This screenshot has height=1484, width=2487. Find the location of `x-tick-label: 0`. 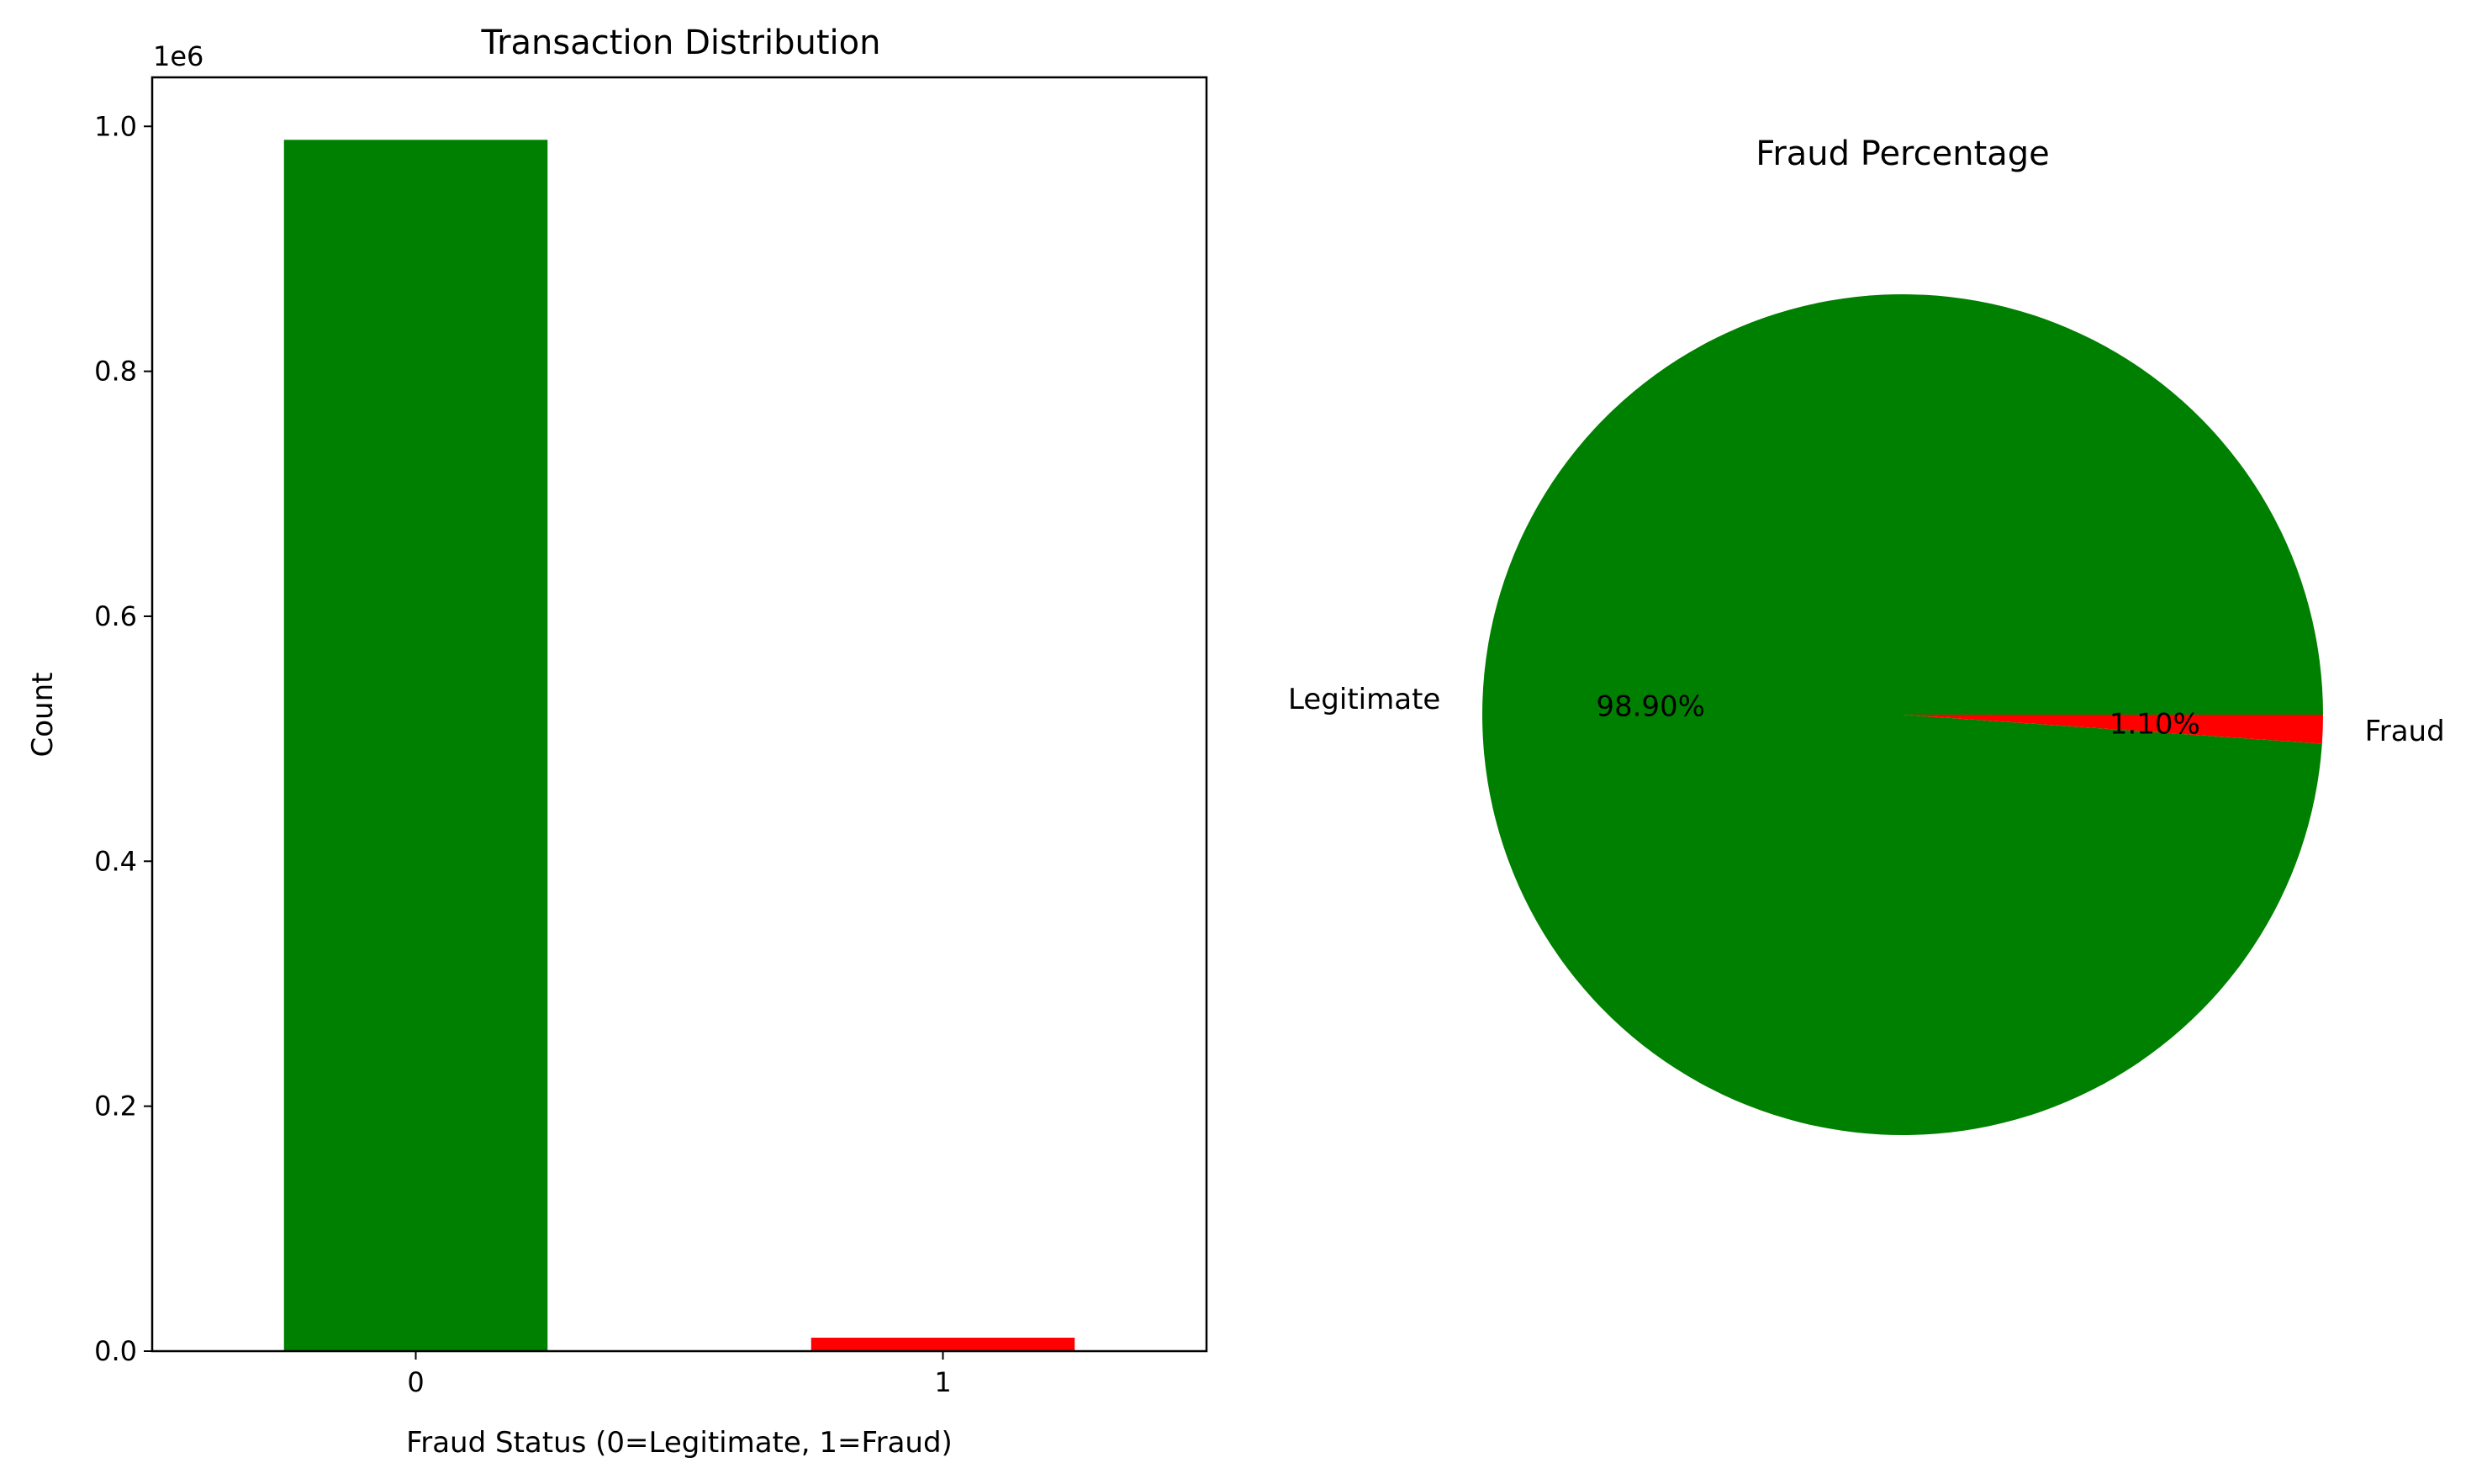

x-tick-label: 0 is located at coordinates (415, 1382).